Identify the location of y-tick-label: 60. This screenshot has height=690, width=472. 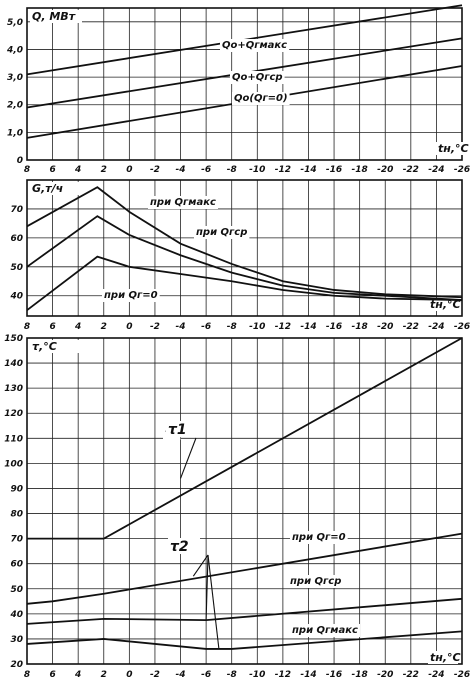
(16, 565).